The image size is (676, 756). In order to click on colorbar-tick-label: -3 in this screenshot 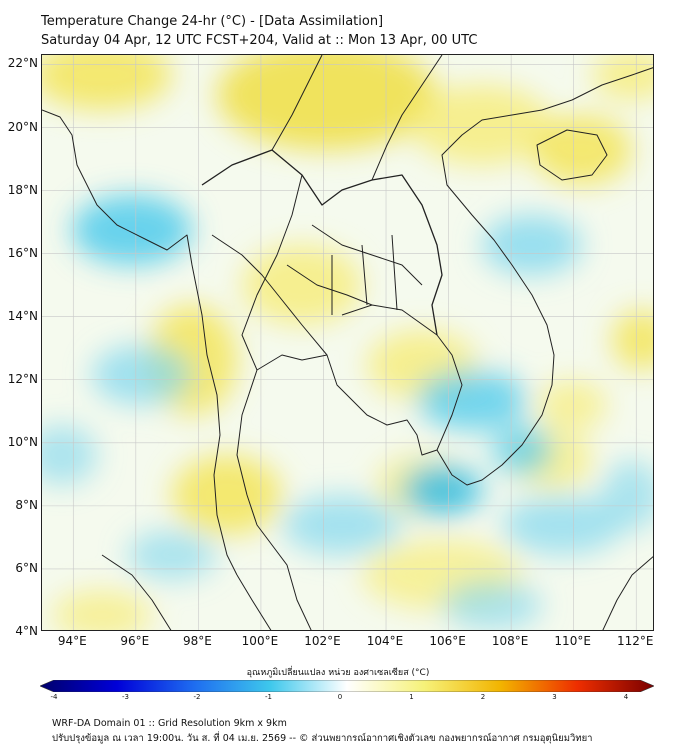, I will do `click(125, 697)`.